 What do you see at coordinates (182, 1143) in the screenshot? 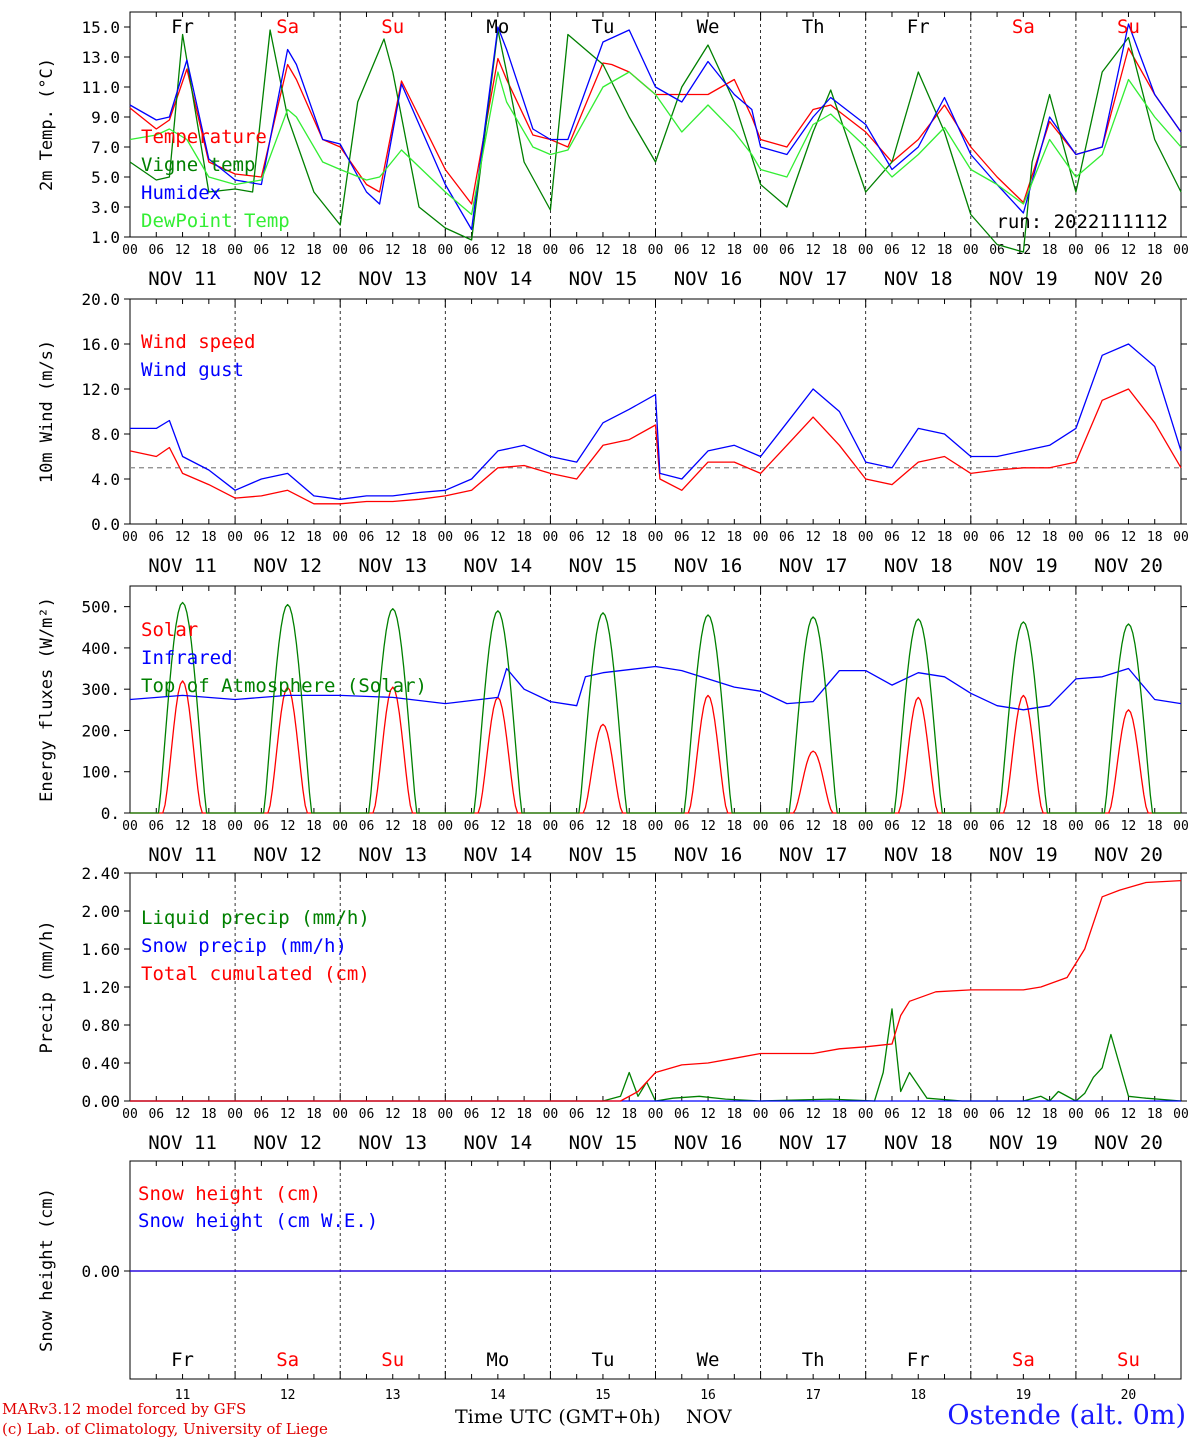
I see `panel4-date-label: NOV 11` at bounding box center [182, 1143].